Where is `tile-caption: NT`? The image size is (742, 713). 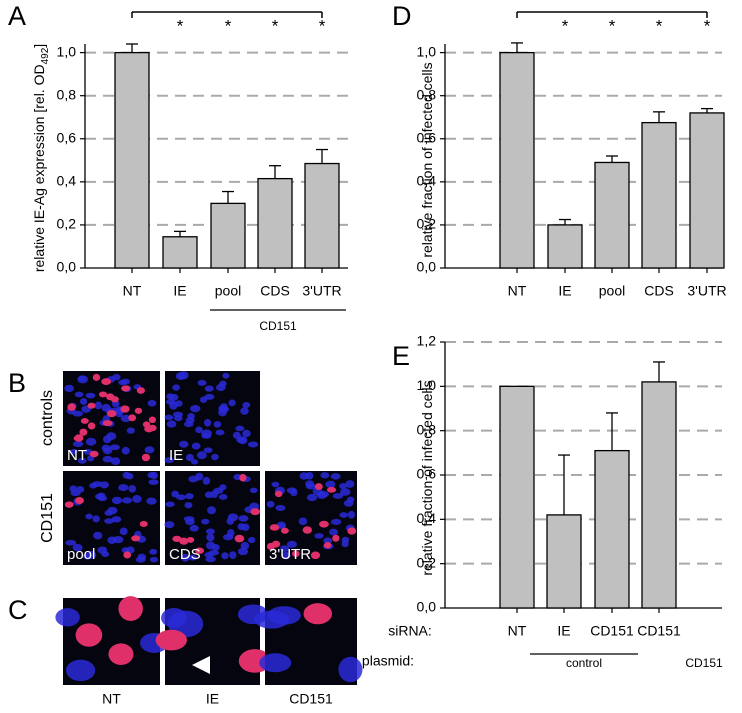 tile-caption: NT is located at coordinates (111, 699).